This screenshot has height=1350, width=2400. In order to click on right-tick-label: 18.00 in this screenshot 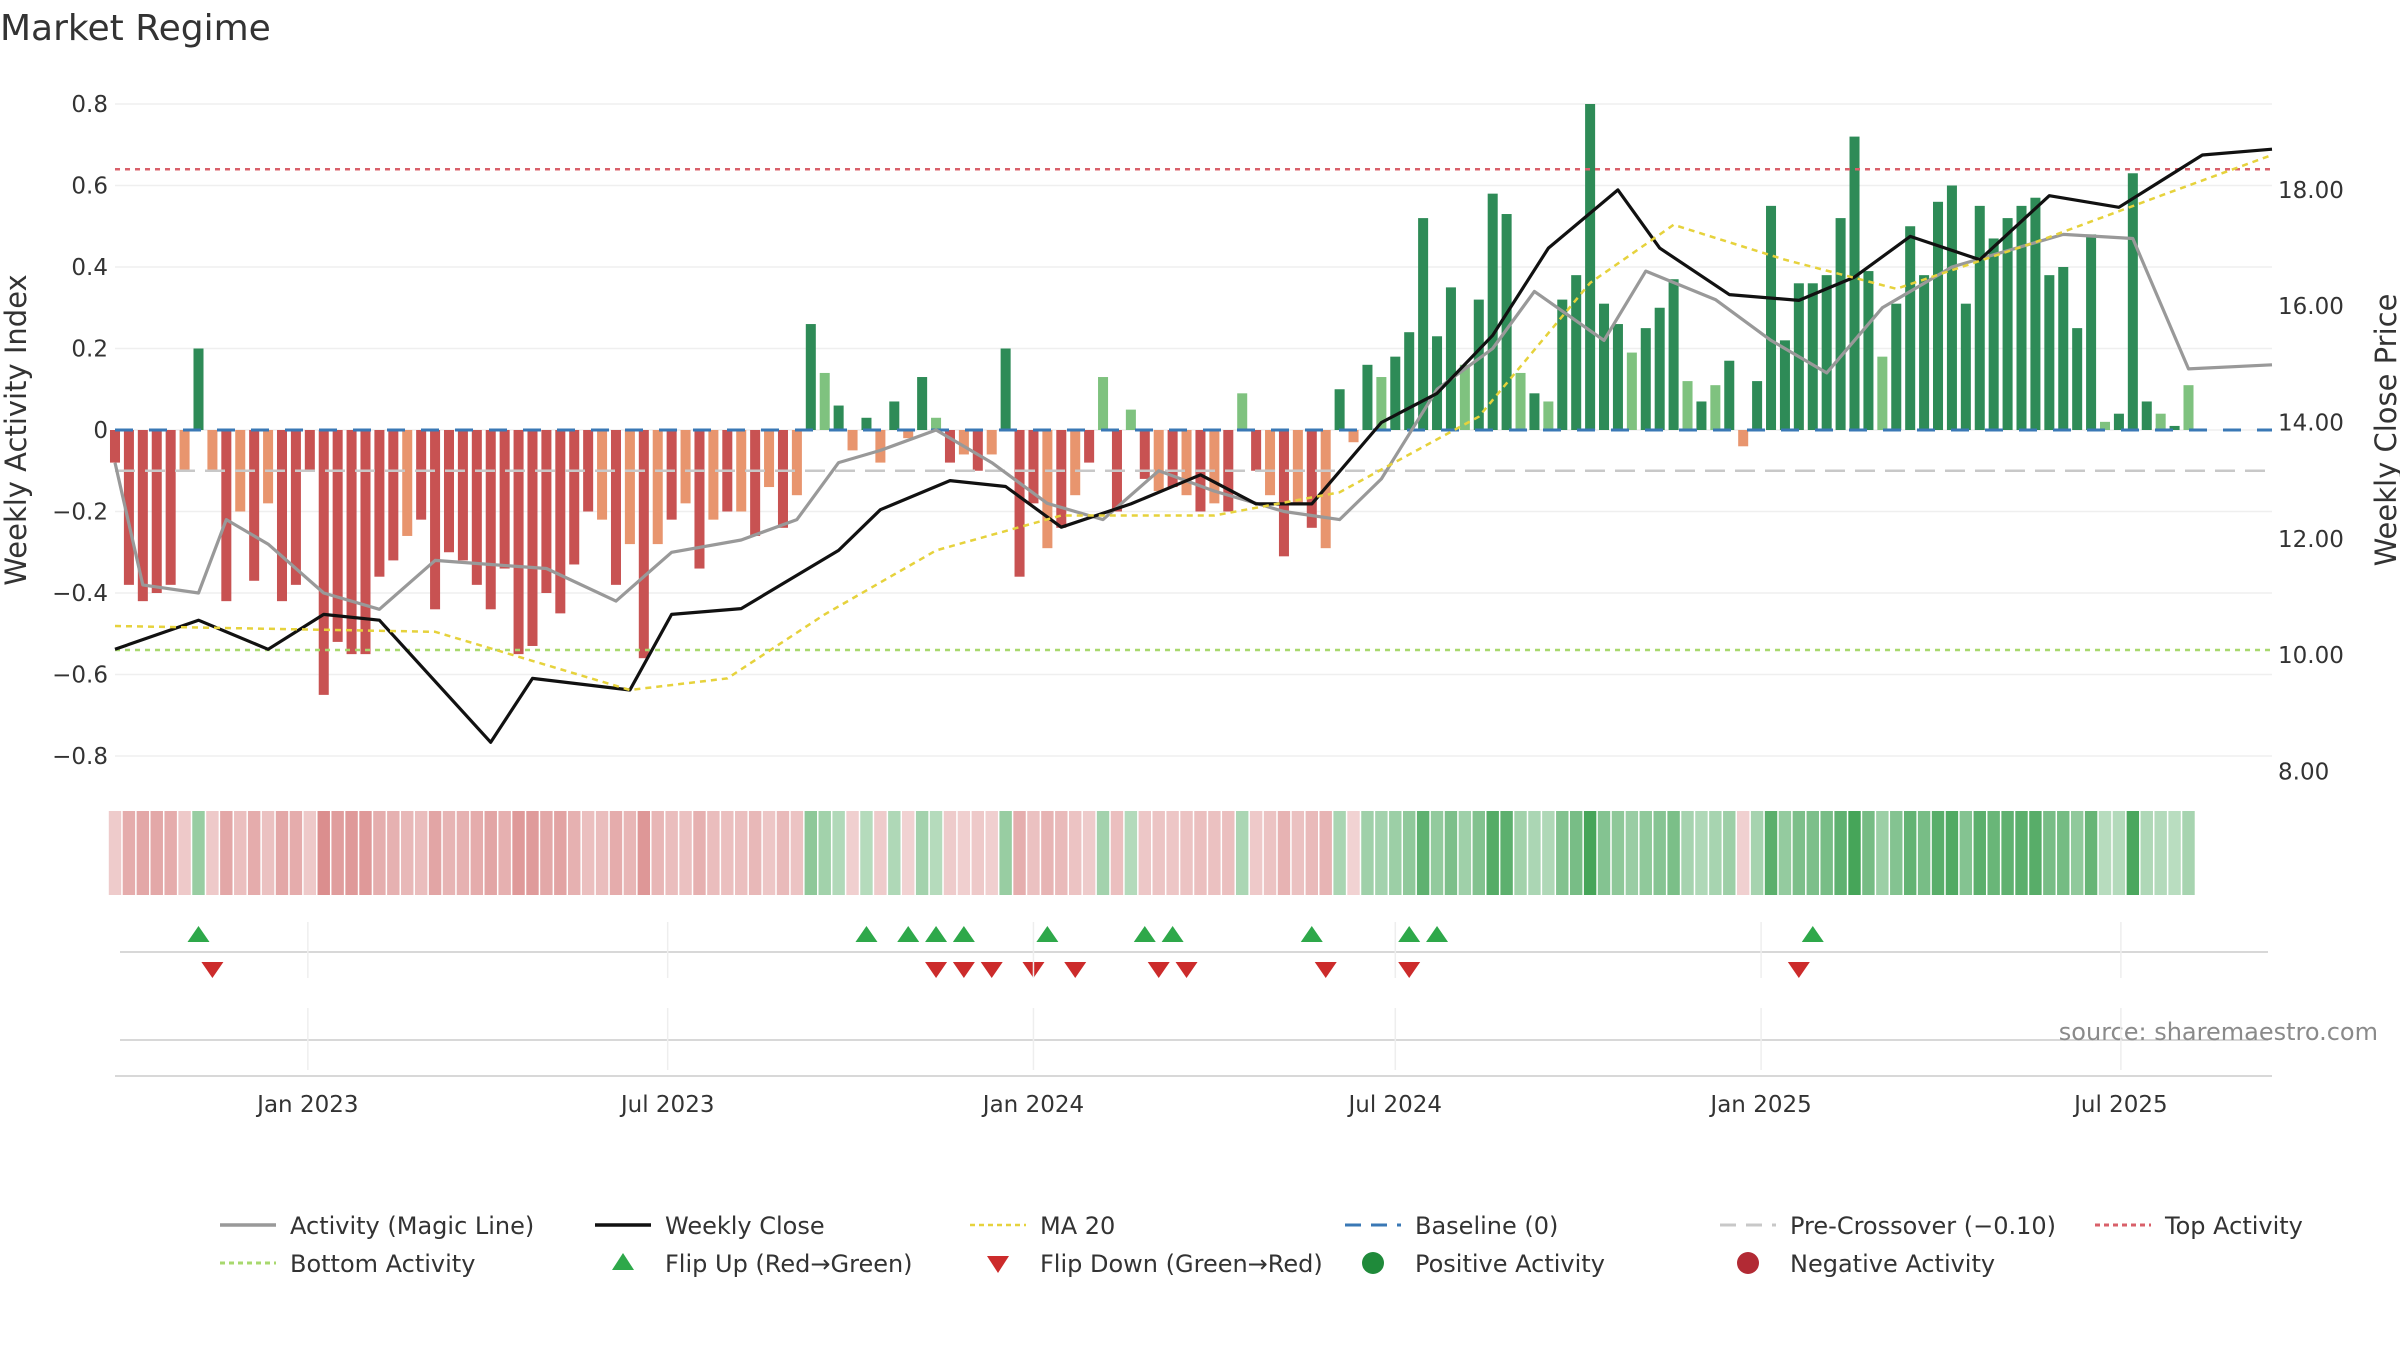, I will do `click(2311, 191)`.